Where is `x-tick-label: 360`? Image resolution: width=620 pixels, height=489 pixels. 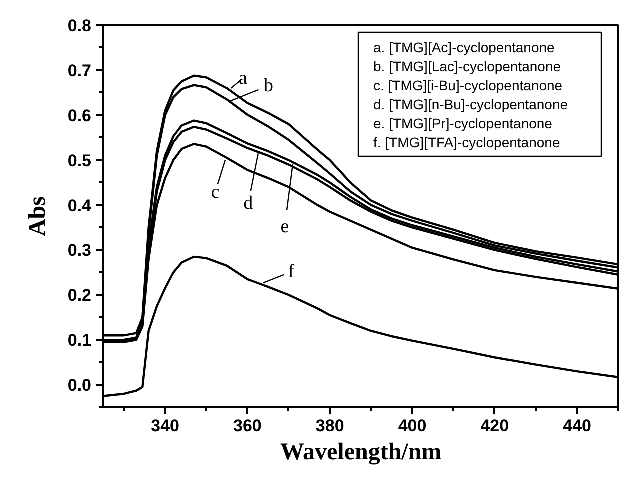
x-tick-label: 360 is located at coordinates (248, 426).